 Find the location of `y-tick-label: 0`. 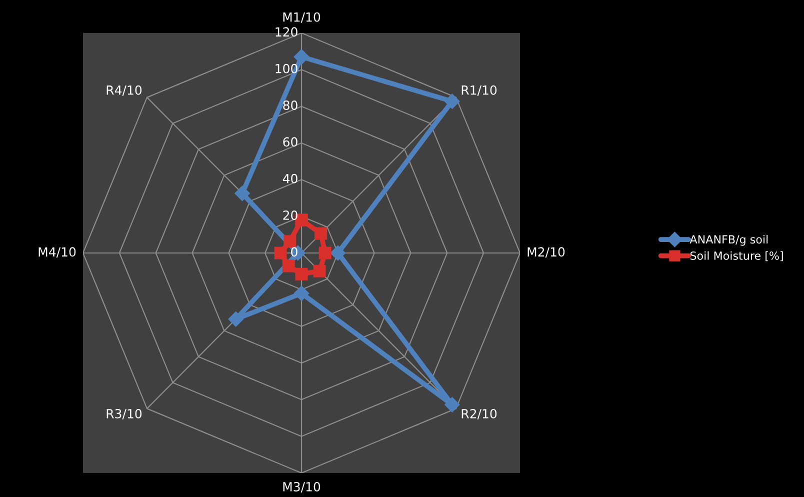

y-tick-label: 0 is located at coordinates (294, 252).